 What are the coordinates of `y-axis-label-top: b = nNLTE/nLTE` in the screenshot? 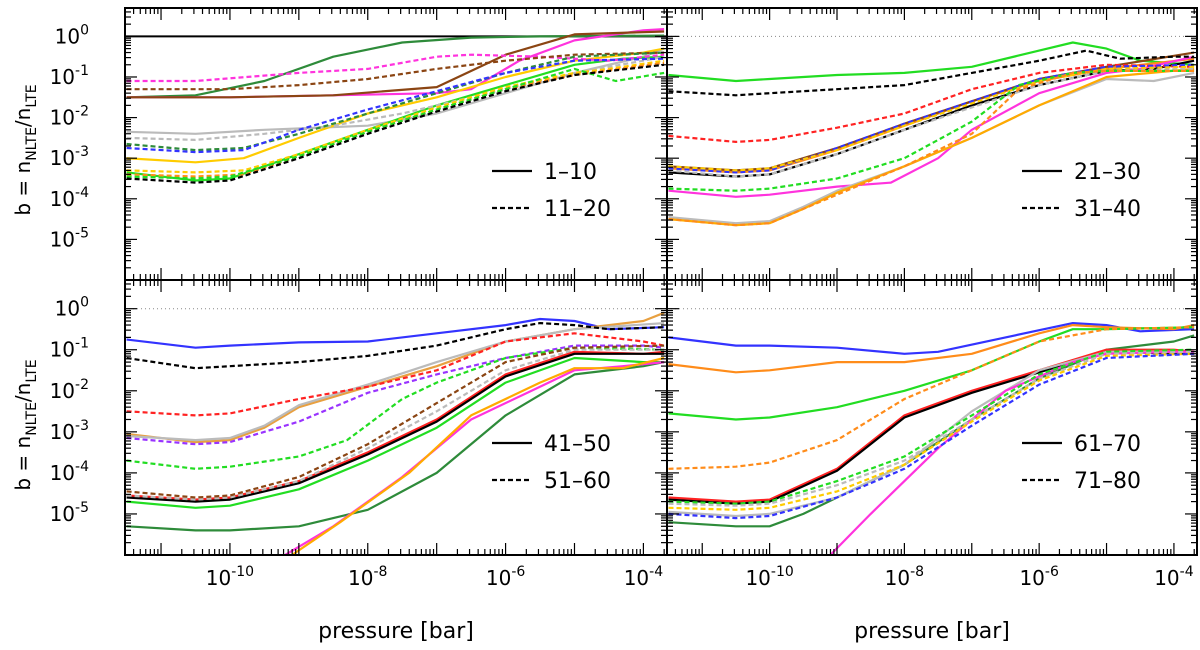 It's located at (25, 149).